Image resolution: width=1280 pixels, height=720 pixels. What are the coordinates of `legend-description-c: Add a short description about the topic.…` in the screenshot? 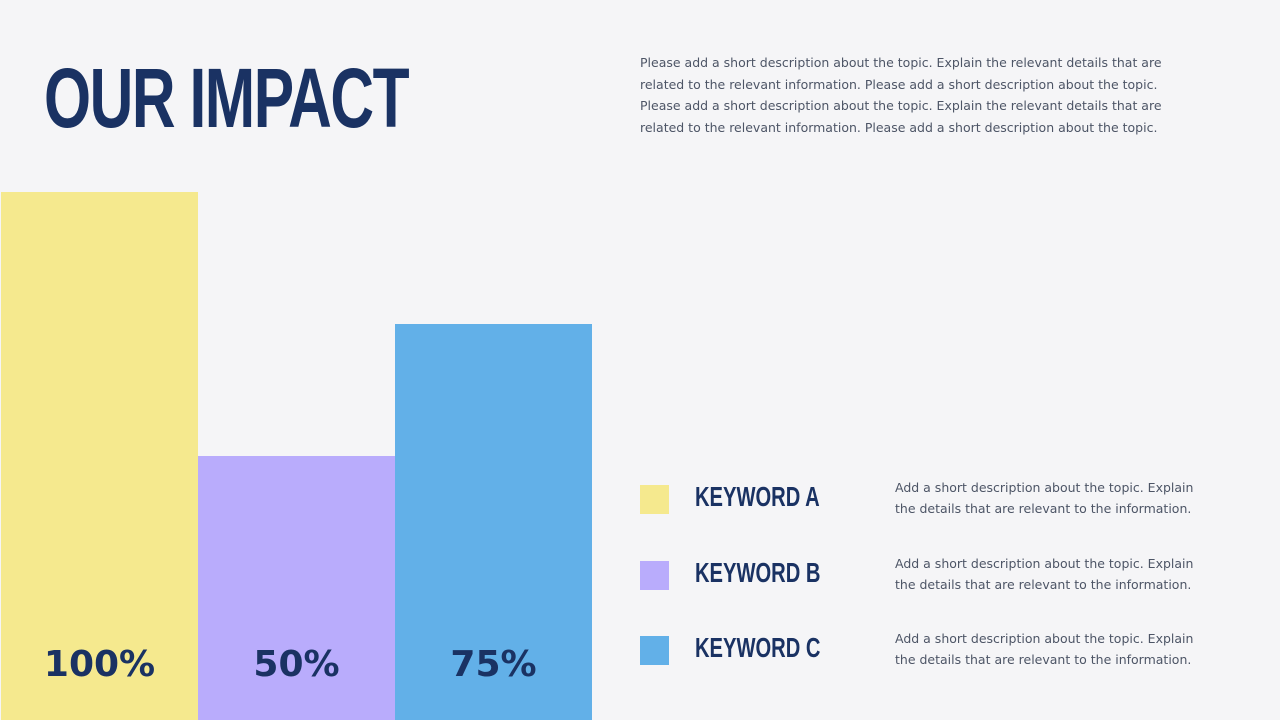 It's located at (1044, 649).